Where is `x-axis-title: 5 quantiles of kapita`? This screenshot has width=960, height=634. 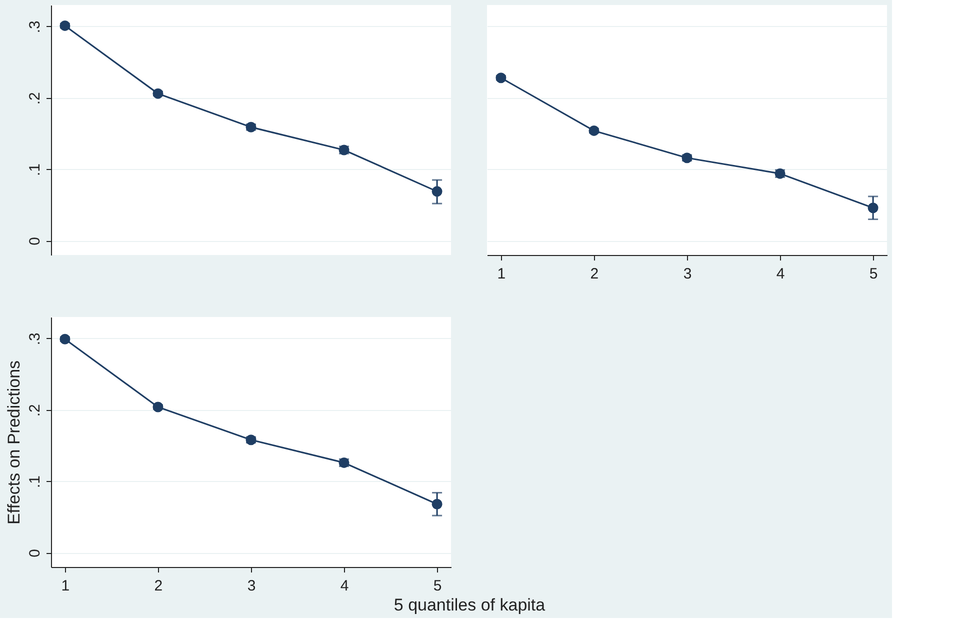 x-axis-title: 5 quantiles of kapita is located at coordinates (470, 605).